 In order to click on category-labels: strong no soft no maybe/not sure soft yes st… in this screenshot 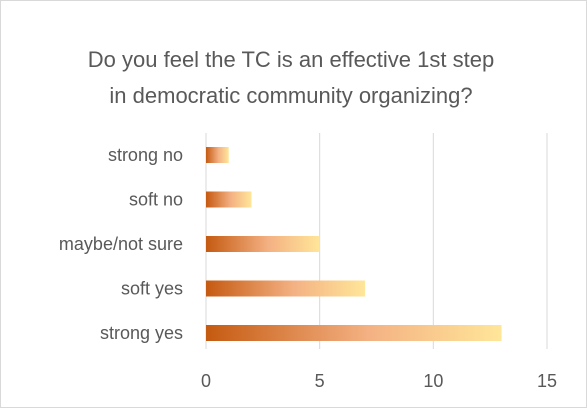, I will do `click(121, 244)`.